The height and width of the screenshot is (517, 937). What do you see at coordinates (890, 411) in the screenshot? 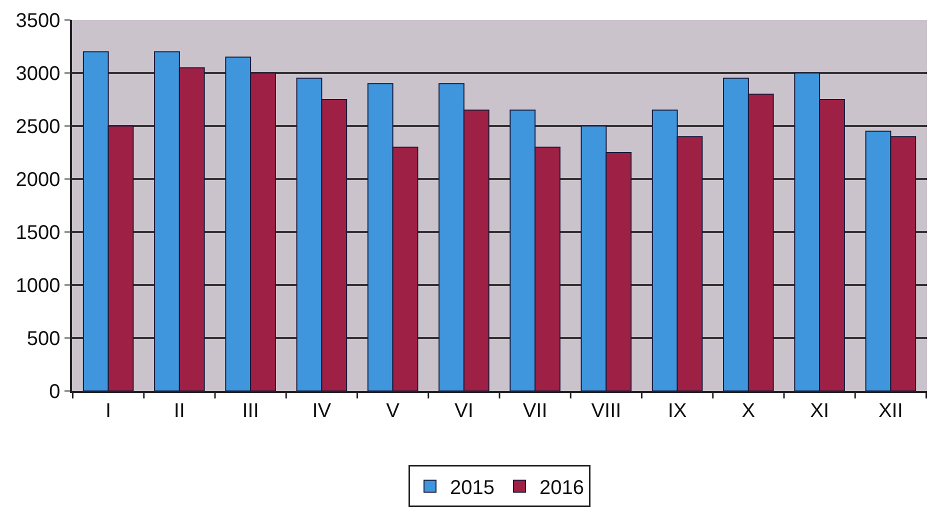
I see `x-tick-label: XII` at bounding box center [890, 411].